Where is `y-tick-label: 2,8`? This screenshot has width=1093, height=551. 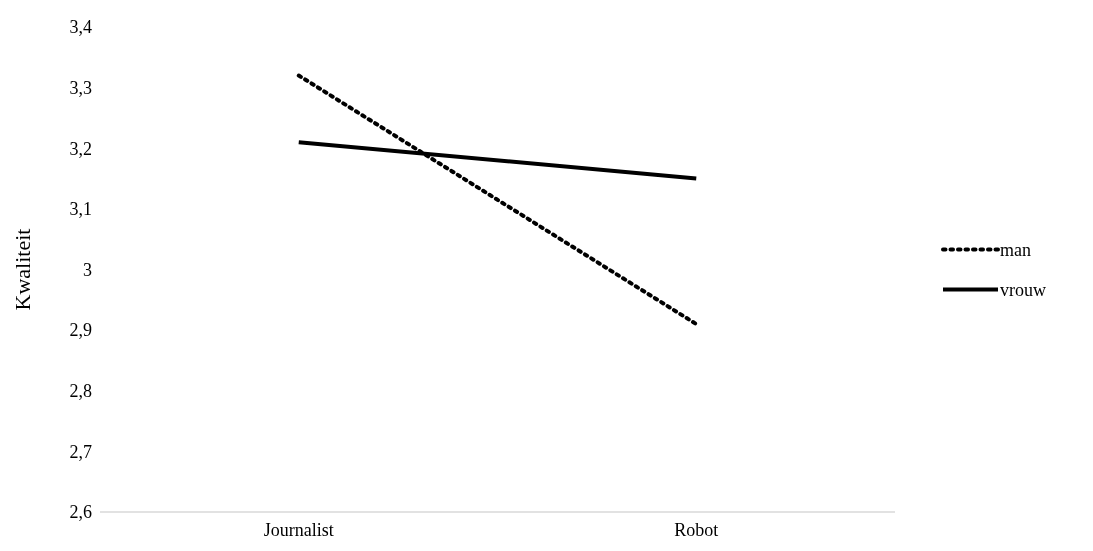
y-tick-label: 2,8 is located at coordinates (80, 391).